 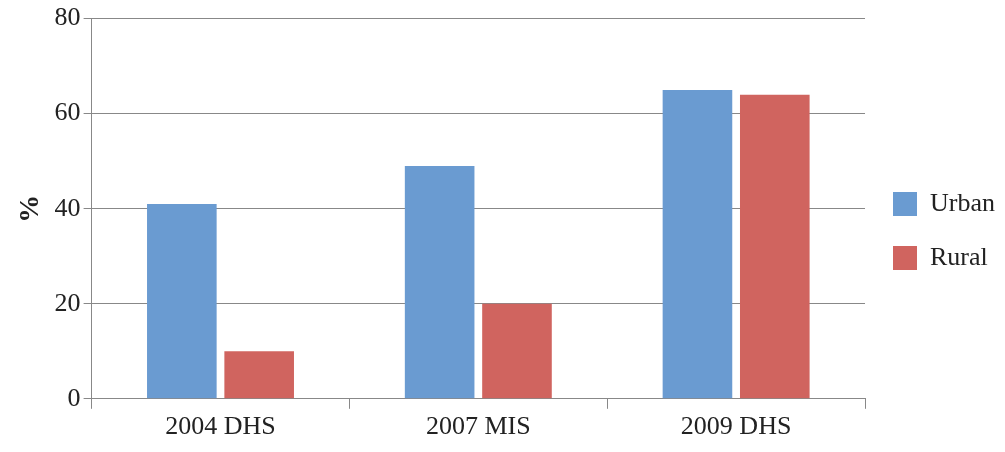 What do you see at coordinates (220, 426) in the screenshot?
I see `x-tick-label: 2004 DHS` at bounding box center [220, 426].